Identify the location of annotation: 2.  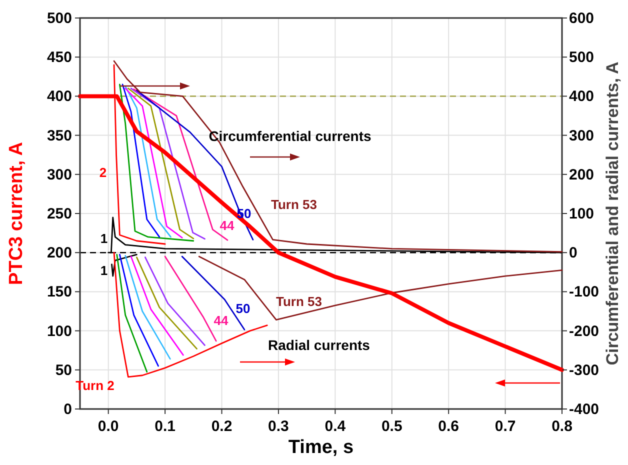
(103, 172).